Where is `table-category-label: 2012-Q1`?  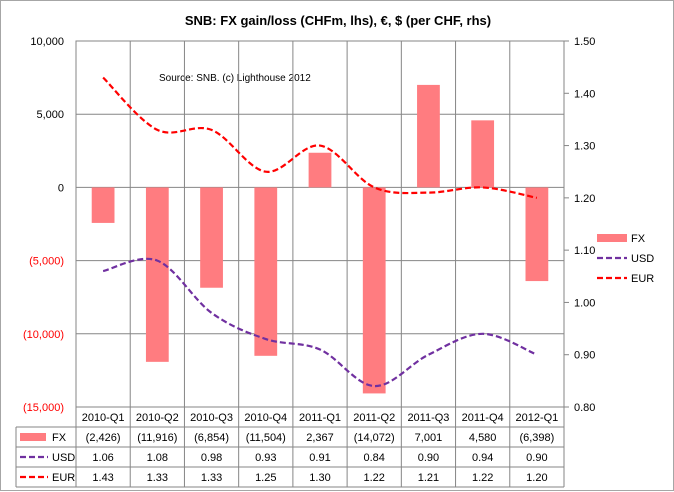
table-category-label: 2012-Q1 is located at coordinates (536, 418).